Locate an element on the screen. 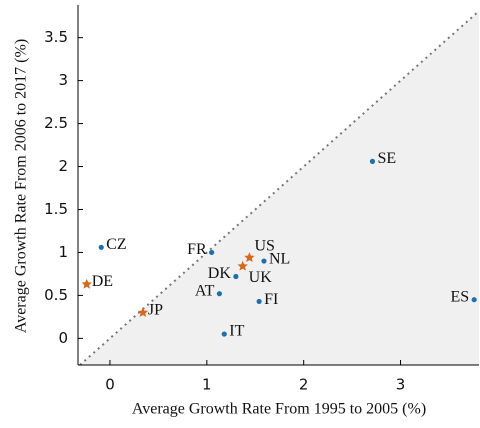 The width and height of the screenshot is (480, 428). y-tick-label: 3 is located at coordinates (63, 80).